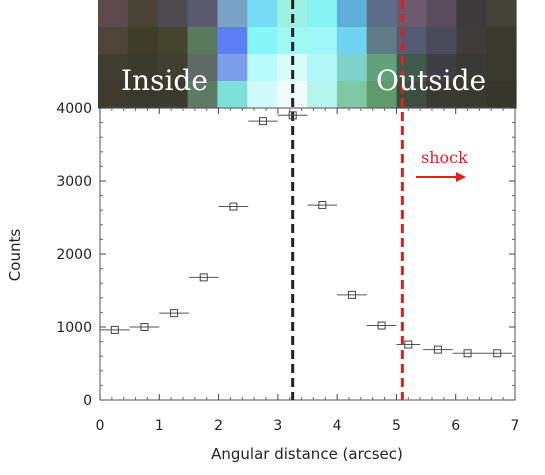 This screenshot has height=475, width=545. What do you see at coordinates (218, 426) in the screenshot?
I see `x-tick-label: 2` at bounding box center [218, 426].